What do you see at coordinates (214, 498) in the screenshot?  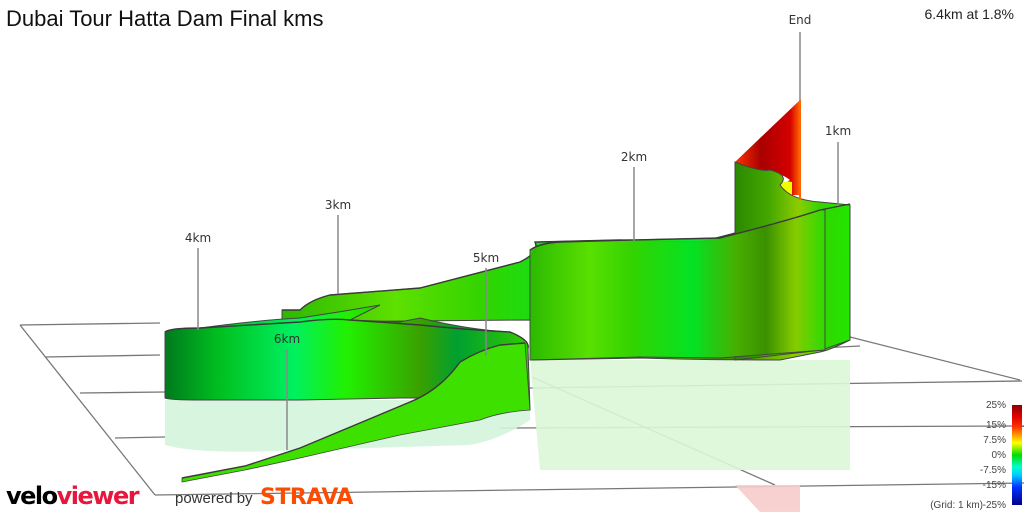 I see `powered-by-text: powered by` at bounding box center [214, 498].